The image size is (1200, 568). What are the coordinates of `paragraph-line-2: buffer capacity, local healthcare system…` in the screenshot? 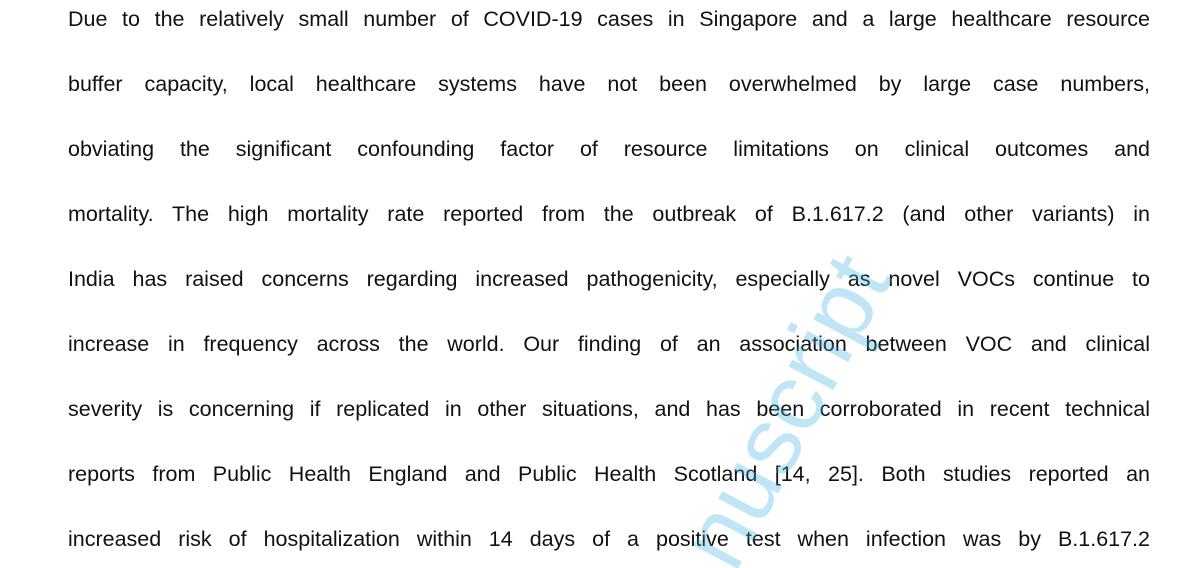 It's located at (609, 84).